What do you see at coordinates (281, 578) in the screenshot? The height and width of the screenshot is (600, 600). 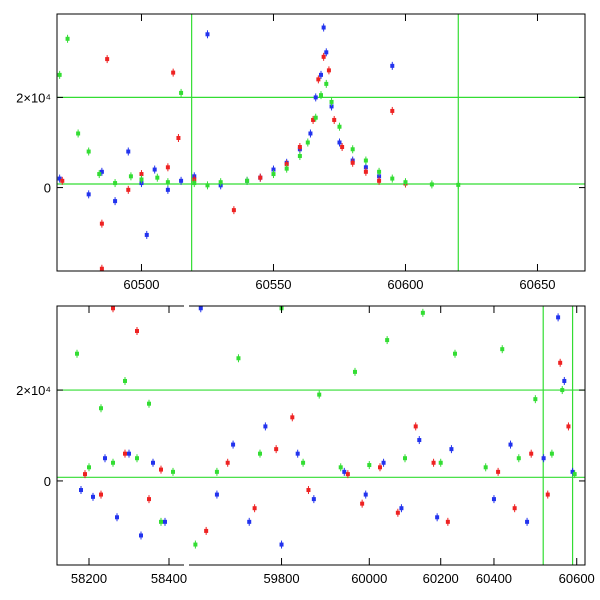 I see `x-tick-label: 59800` at bounding box center [281, 578].